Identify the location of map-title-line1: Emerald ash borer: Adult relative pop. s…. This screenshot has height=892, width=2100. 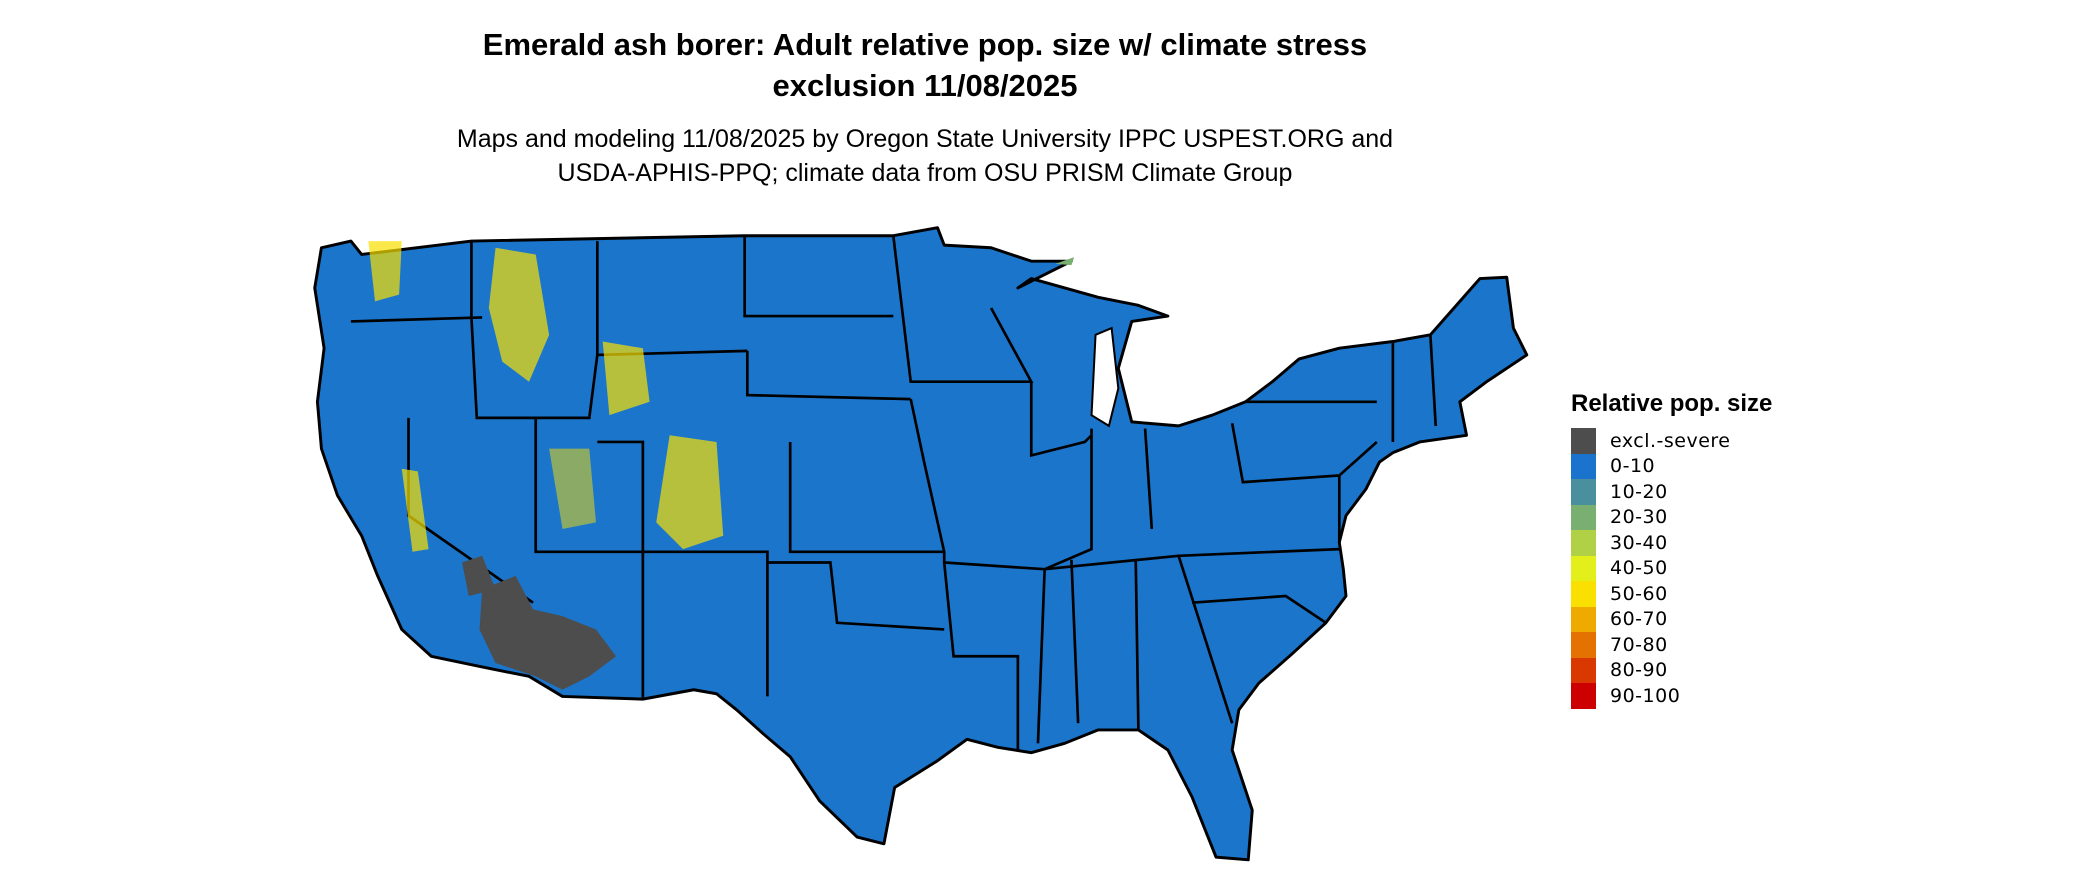
(925, 44).